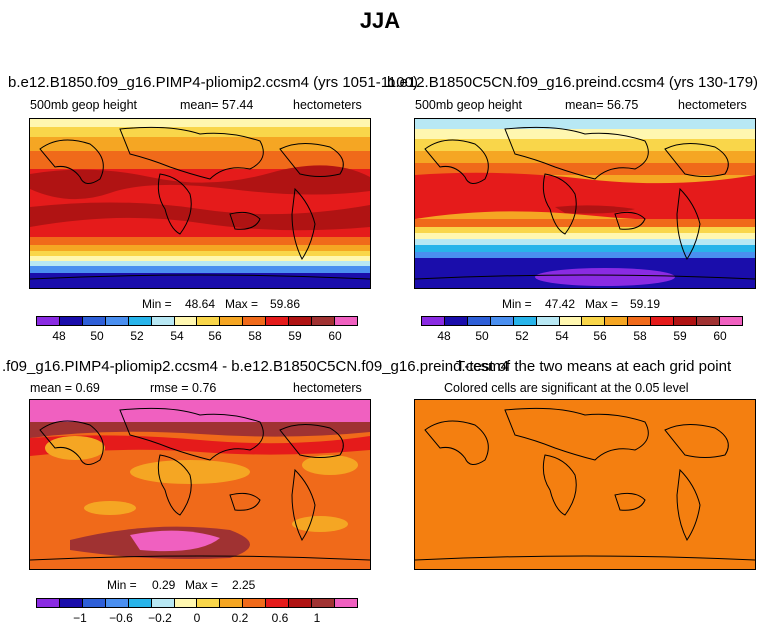  Describe the element at coordinates (585, 203) in the screenshot. I see `panel2-map` at that location.